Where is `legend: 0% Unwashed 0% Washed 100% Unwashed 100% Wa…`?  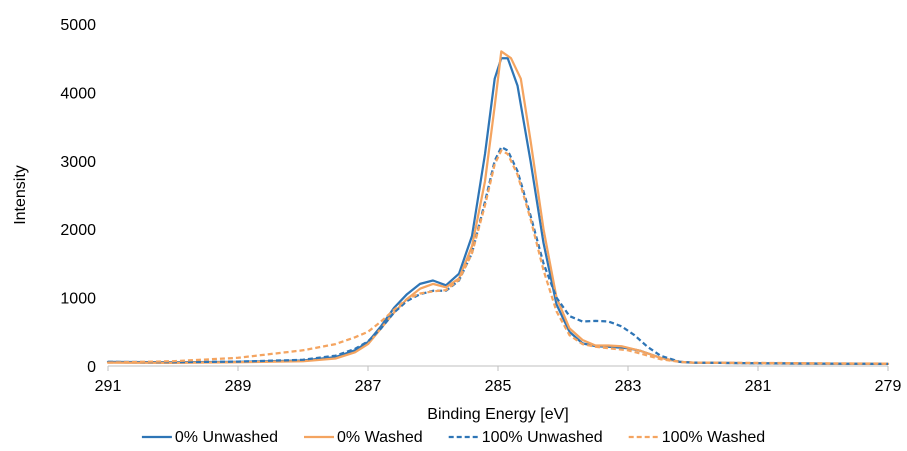
legend: 0% Unwashed 0% Washed 100% Unwashed 100% Wa… is located at coordinates (453, 437).